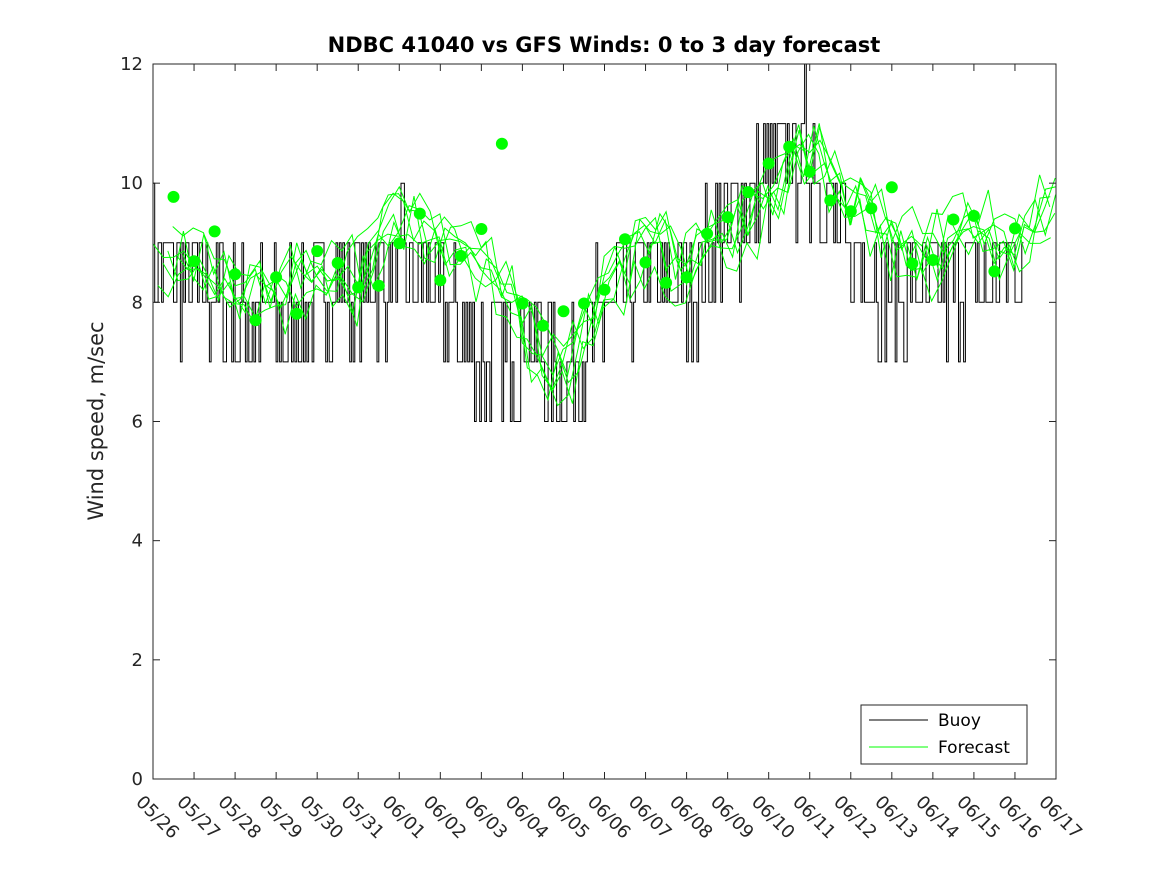  What do you see at coordinates (137, 779) in the screenshot?
I see `y-tick-label: 0` at bounding box center [137, 779].